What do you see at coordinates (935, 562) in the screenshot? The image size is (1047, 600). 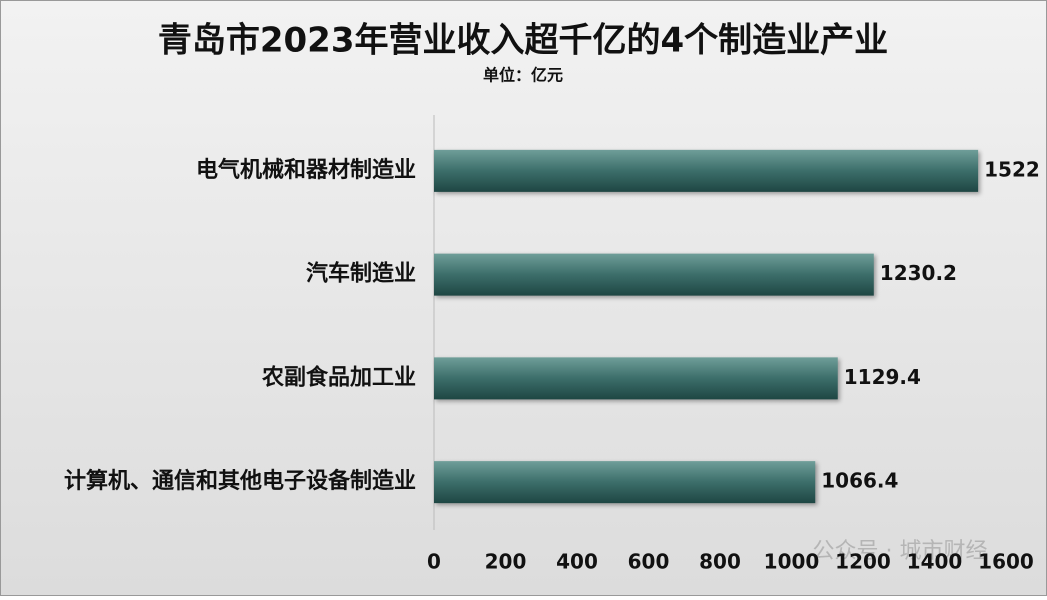 I see `x-tick-label: 1400` at bounding box center [935, 562].